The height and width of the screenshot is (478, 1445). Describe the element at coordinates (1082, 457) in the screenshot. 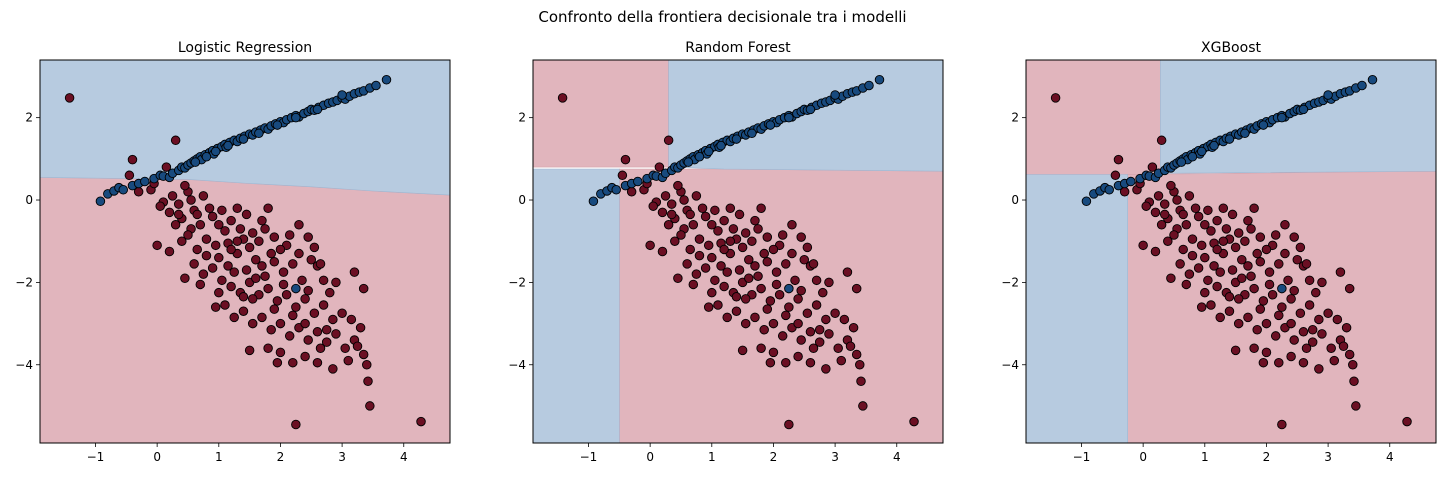

I see `x-tick-label: −1` at that location.